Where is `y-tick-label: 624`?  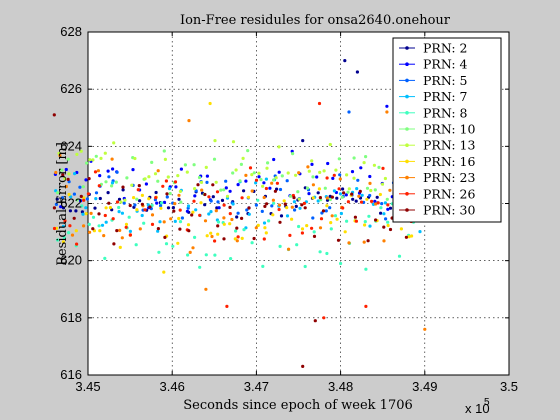 y-tick-label: 624 is located at coordinates (71, 145).